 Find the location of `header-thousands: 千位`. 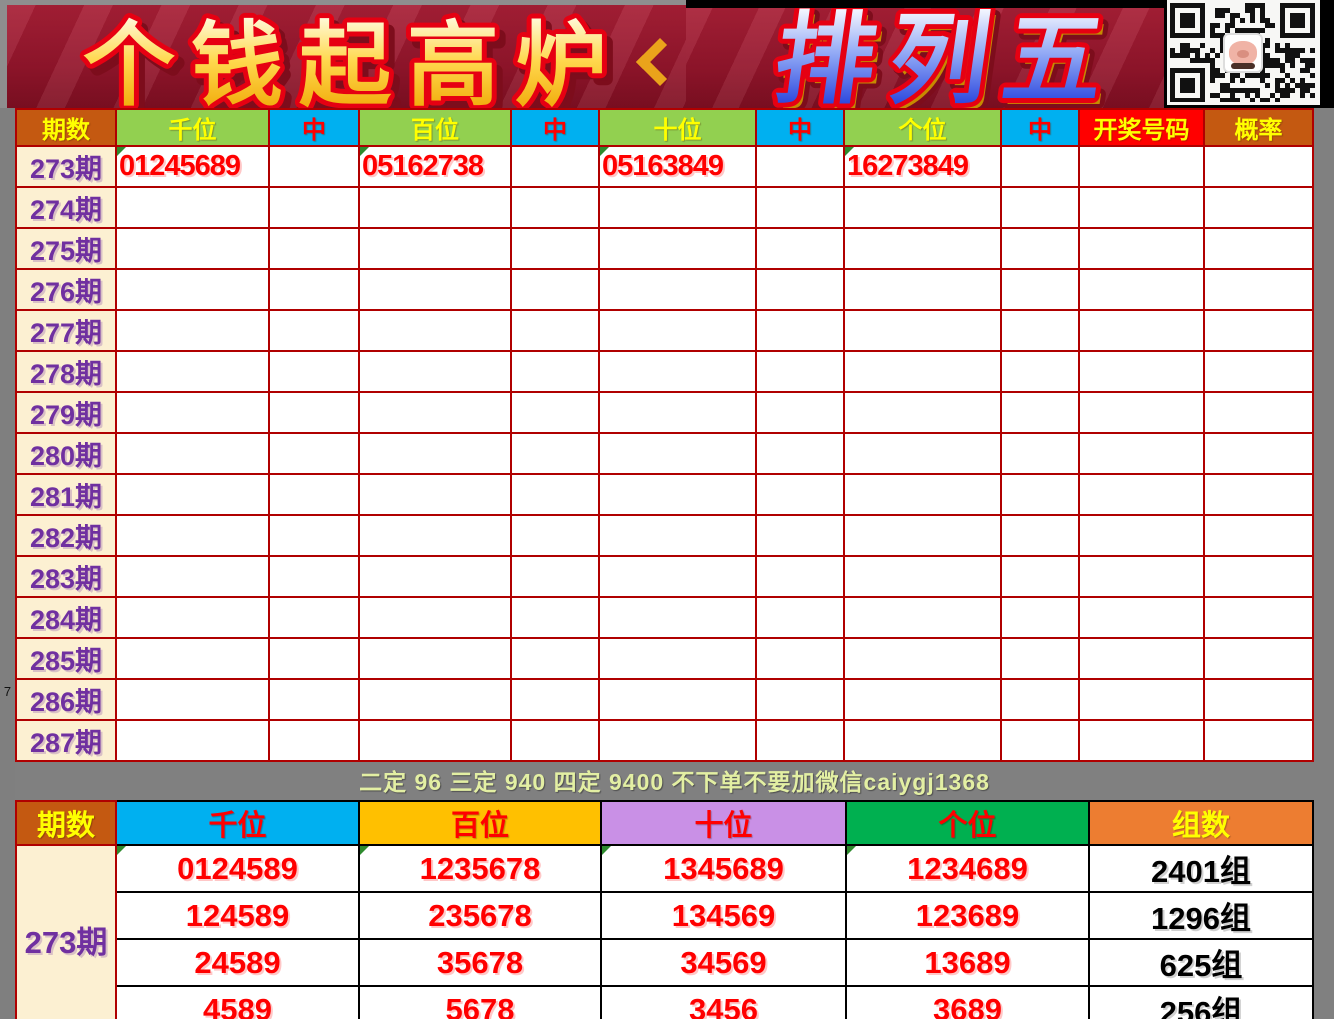

header-thousands: 千位 is located at coordinates (192, 127).